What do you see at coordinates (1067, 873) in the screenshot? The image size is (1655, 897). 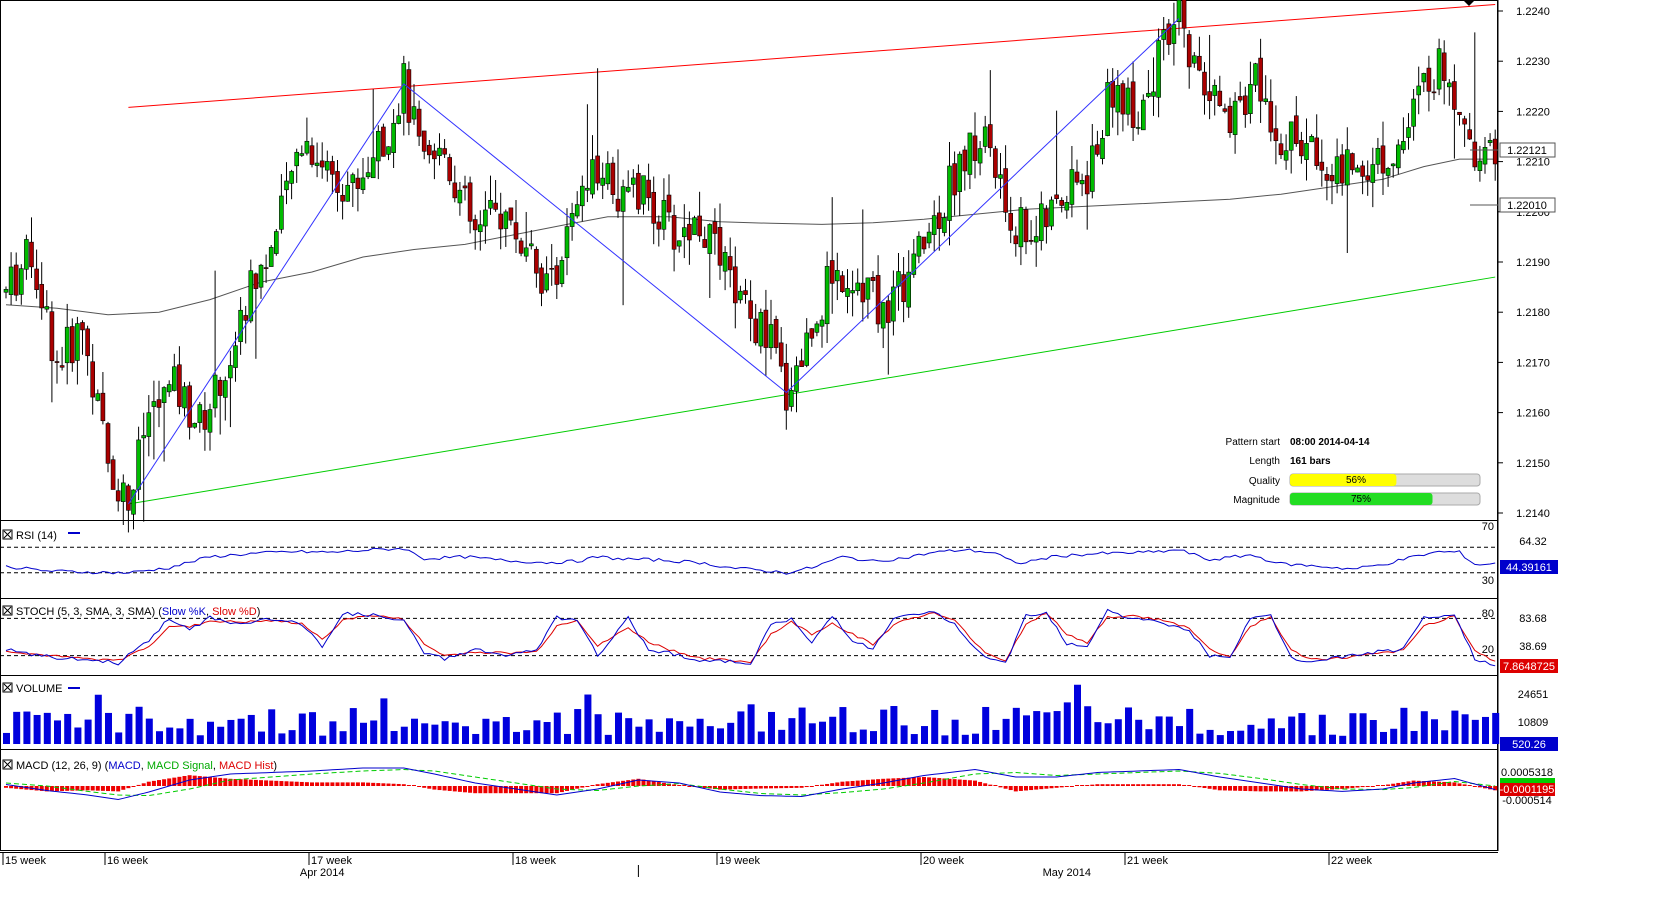 I see `month-label: May 2014` at bounding box center [1067, 873].